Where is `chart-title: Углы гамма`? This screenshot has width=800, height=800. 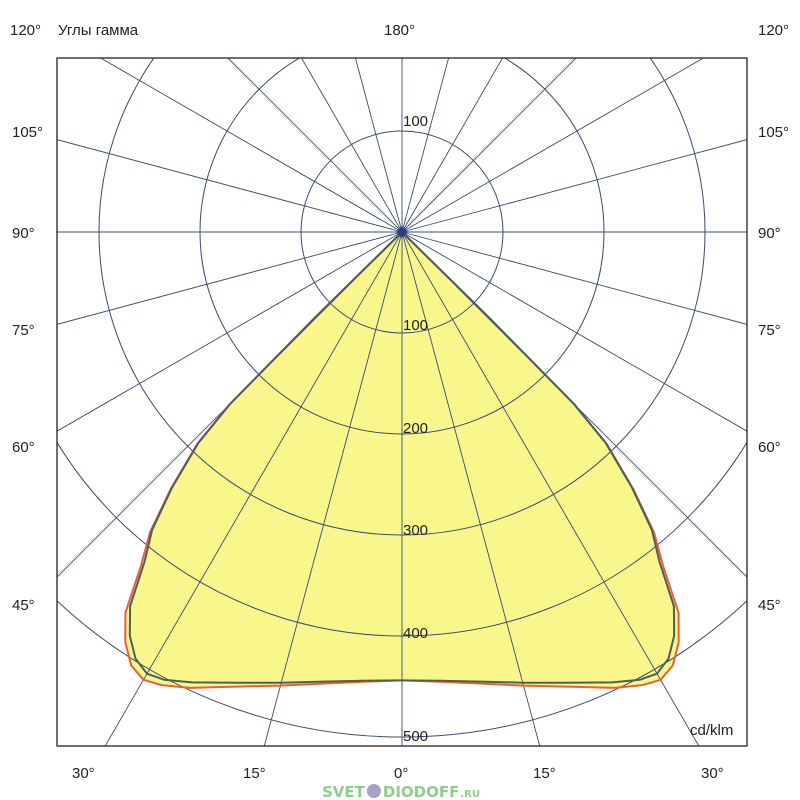 chart-title: Углы гамма is located at coordinates (98, 30).